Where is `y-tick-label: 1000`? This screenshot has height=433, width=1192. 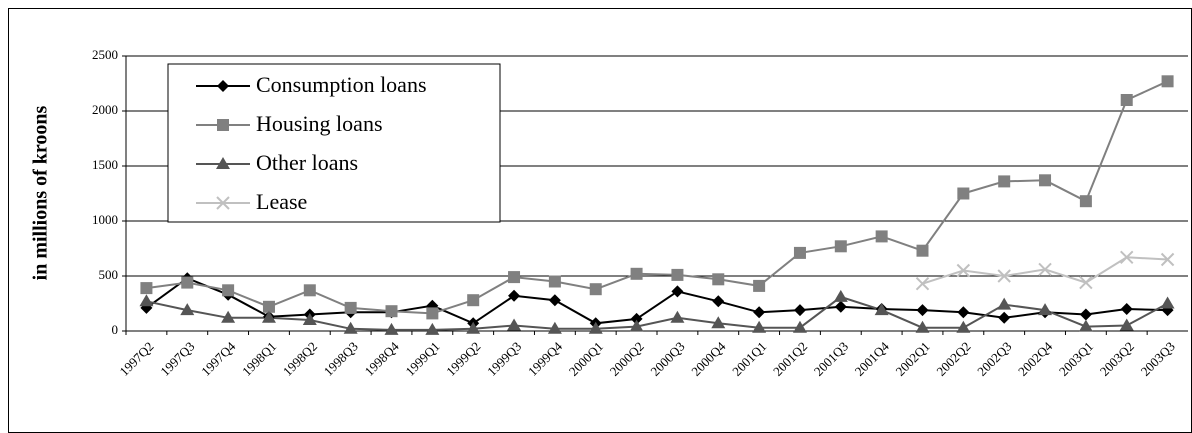 y-tick-label: 1000 is located at coordinates (105, 219).